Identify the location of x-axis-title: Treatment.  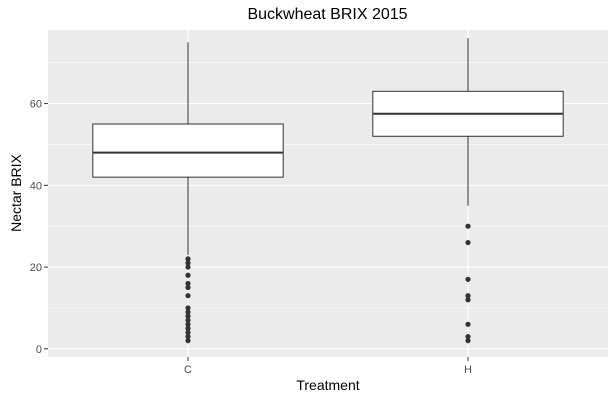
(327, 385).